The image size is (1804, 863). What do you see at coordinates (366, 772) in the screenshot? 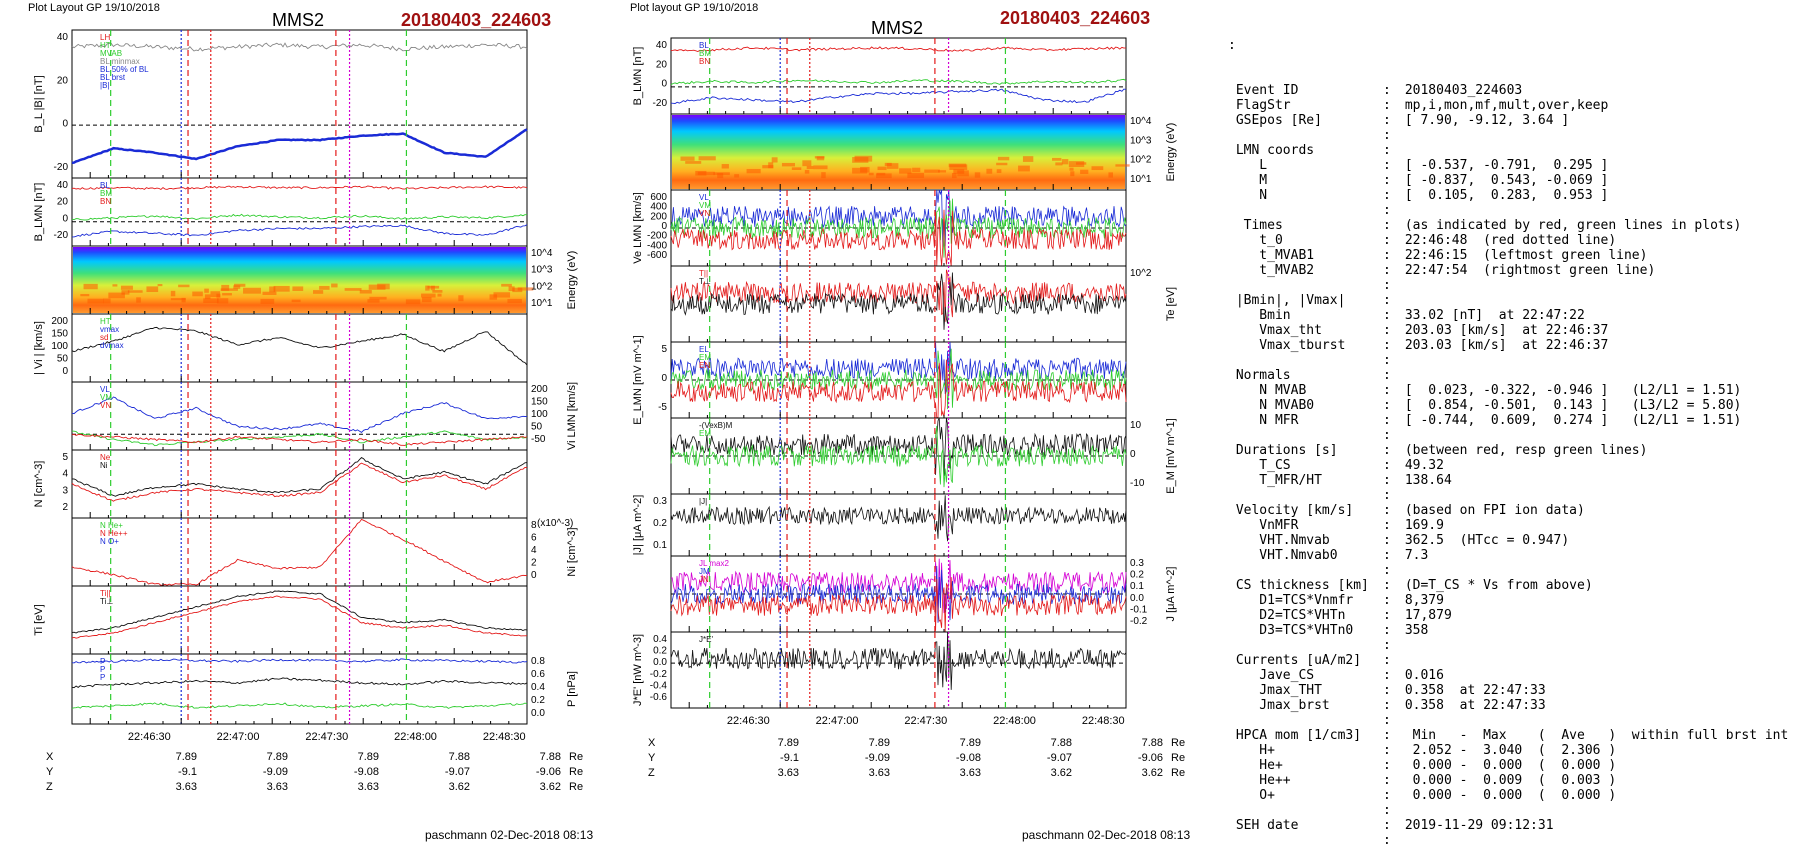
I see `coord-value: -9.08` at bounding box center [366, 772].